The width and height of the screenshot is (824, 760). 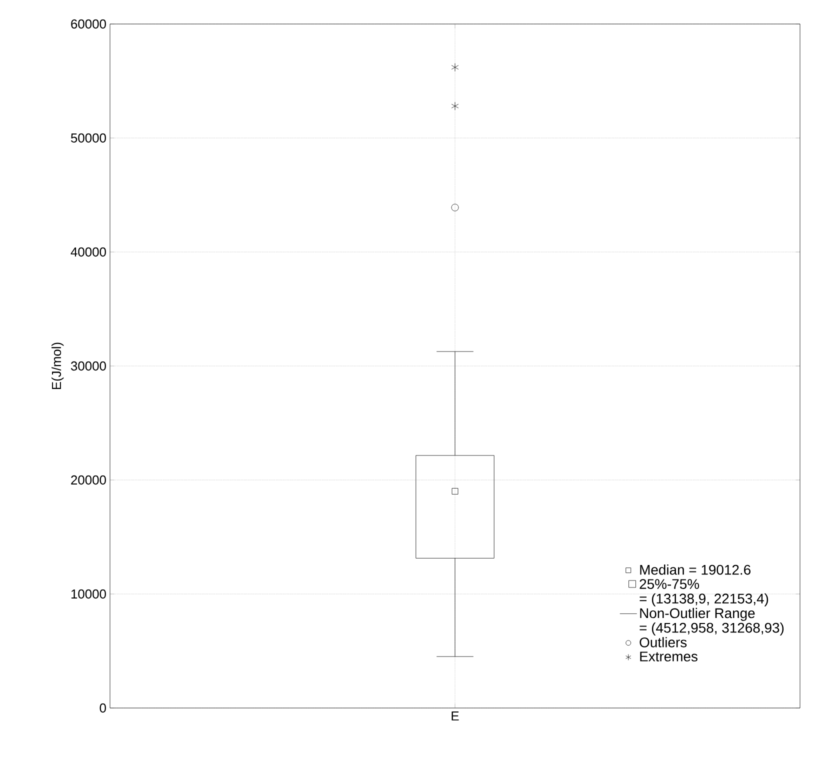 I want to click on annotation: Non-Outlier Range, so click(x=697, y=614).